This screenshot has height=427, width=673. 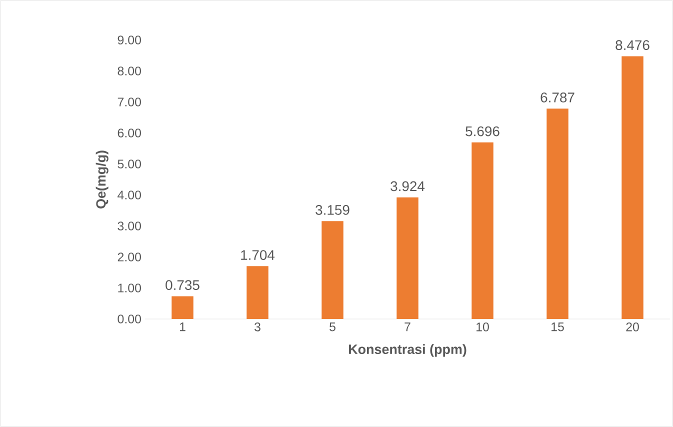 I want to click on y-tick-label: 9.00, so click(x=129, y=40).